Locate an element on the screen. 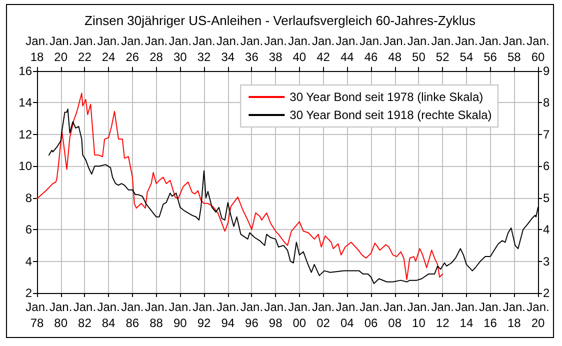 This screenshot has height=346, width=562. y-tick-label: 8 is located at coordinates (28, 197).